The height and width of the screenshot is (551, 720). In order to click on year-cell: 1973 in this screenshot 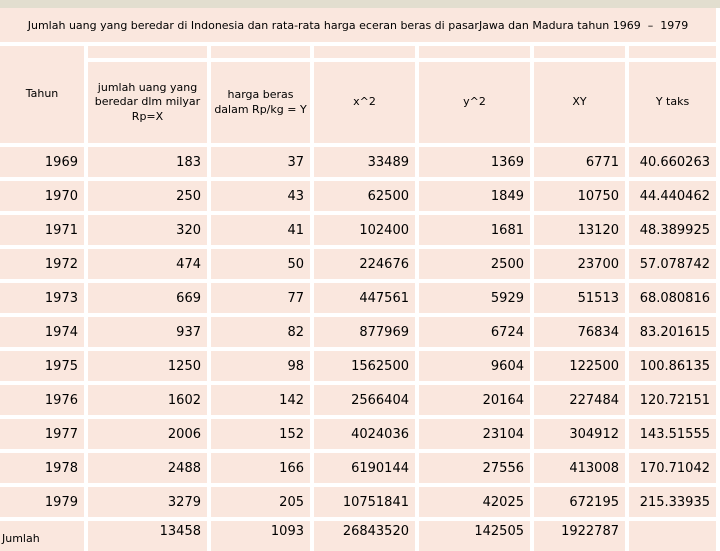, I will do `click(42, 298)`.